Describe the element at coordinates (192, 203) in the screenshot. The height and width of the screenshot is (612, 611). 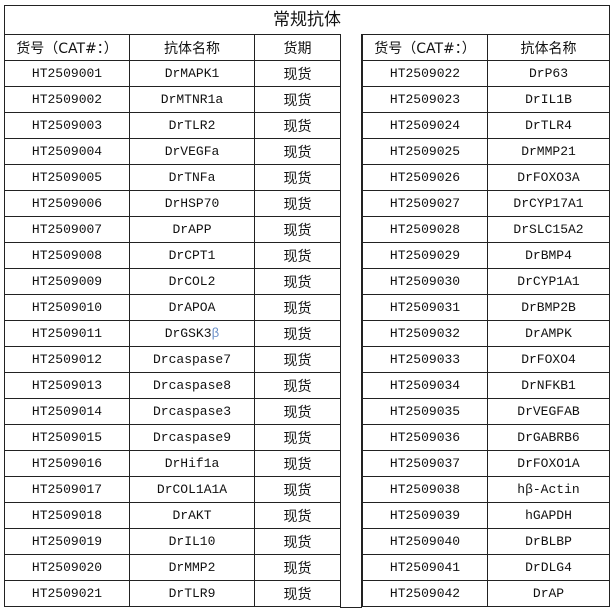
I see `cell-name: DrHSP70` at that location.